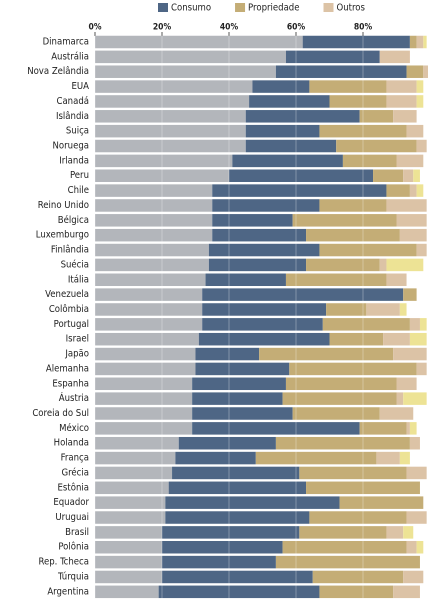 This screenshot has width=428, height=600. What do you see at coordinates (74, 398) in the screenshot?
I see `category-label: Áustria` at bounding box center [74, 398].